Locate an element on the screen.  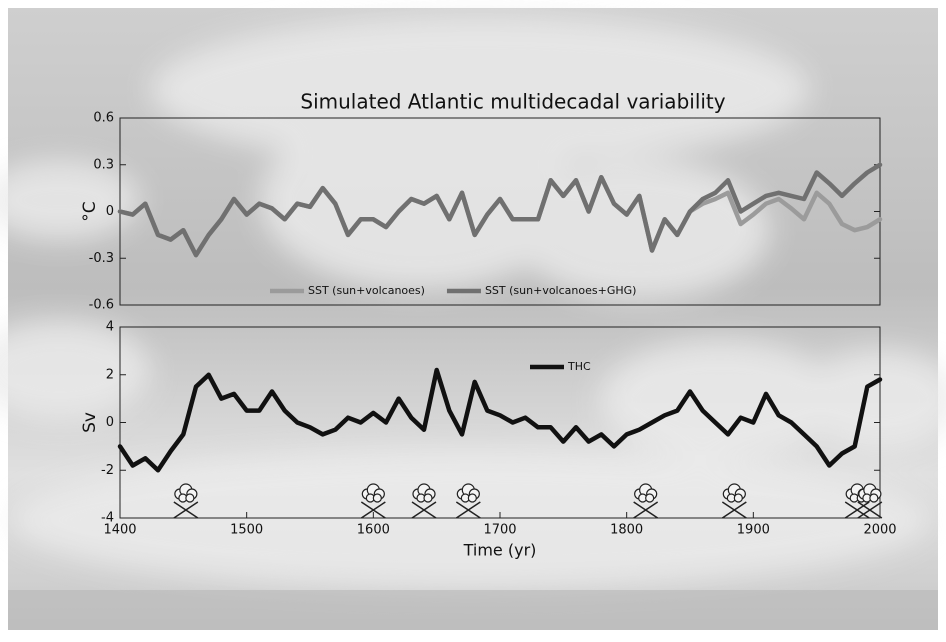
y-axis-label: °C is located at coordinates (90, 211).